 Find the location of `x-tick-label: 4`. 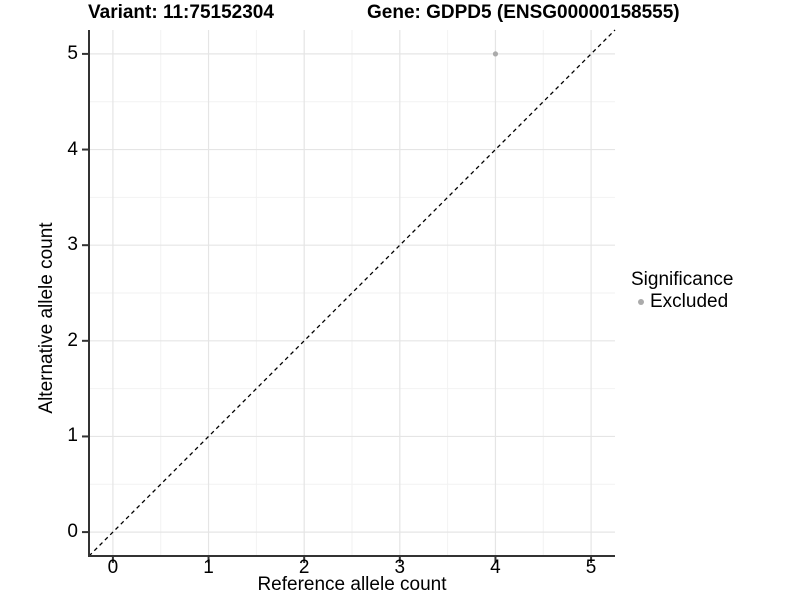

x-tick-label: 4 is located at coordinates (495, 567).